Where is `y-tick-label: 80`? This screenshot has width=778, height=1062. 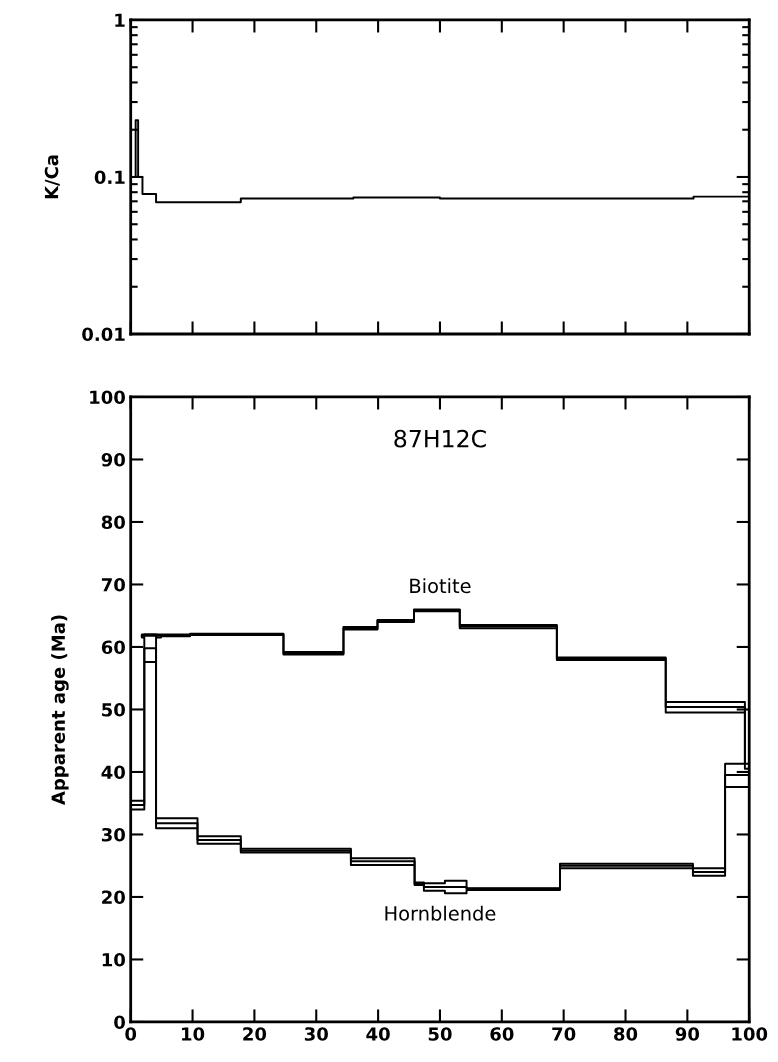
y-tick-label: 80 is located at coordinates (113, 522).